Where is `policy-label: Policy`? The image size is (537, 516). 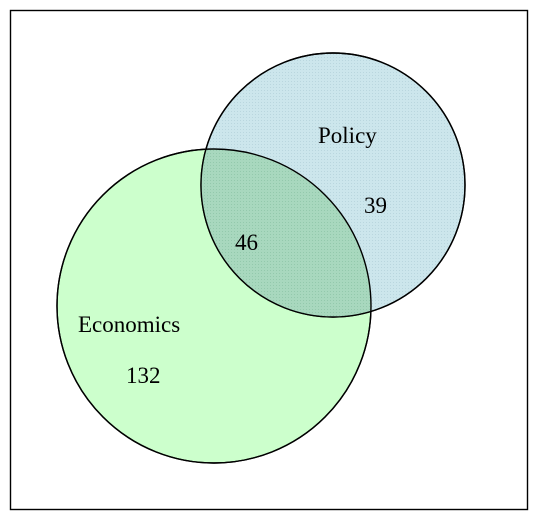
policy-label: Policy is located at coordinates (347, 135).